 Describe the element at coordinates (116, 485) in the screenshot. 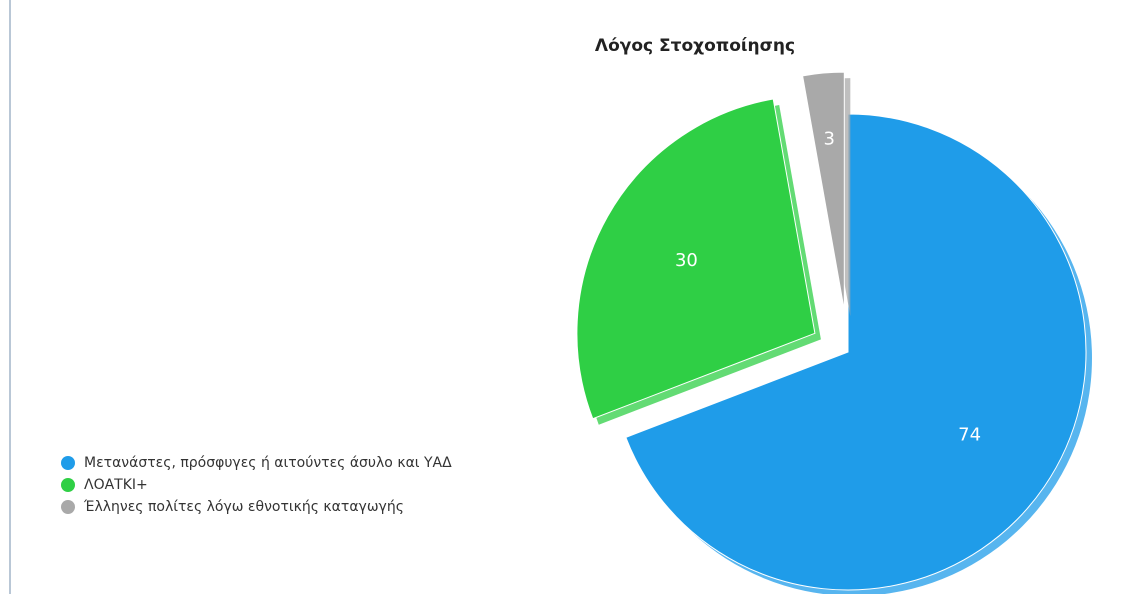

I see `legend-label: ΛΟΑΤΚΙ+` at that location.